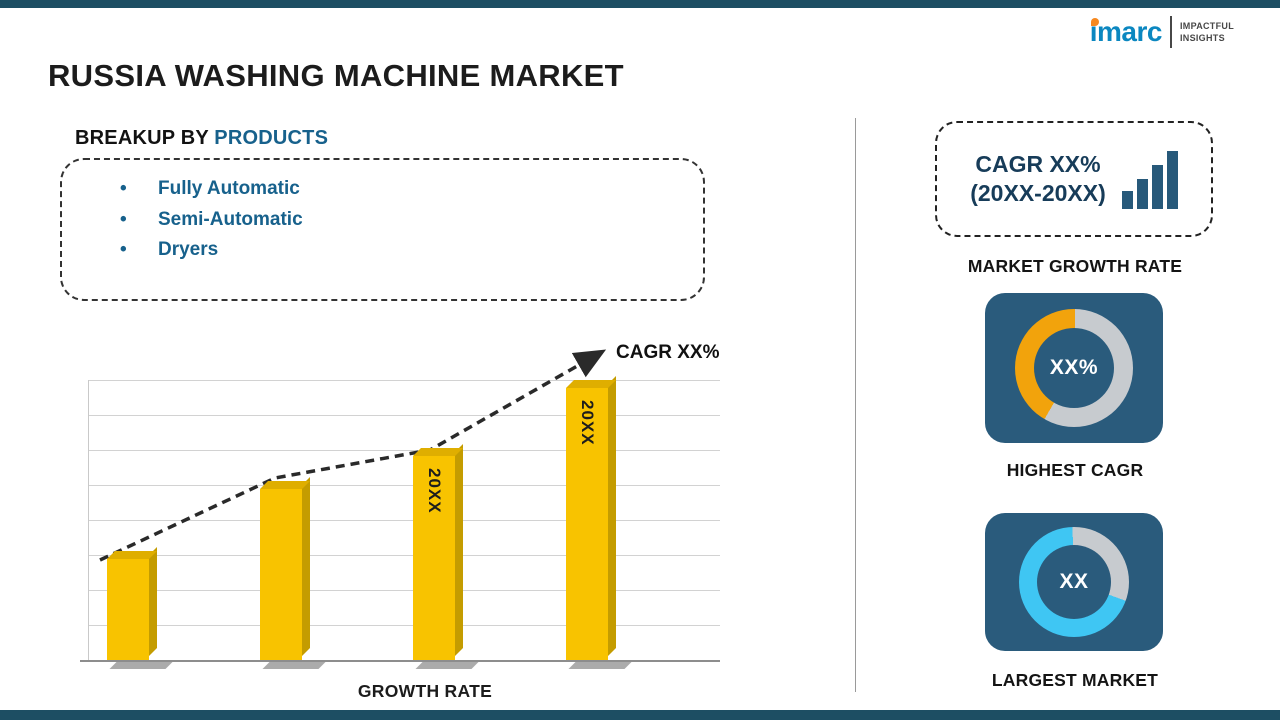  I want to click on chart-x-axis-label: GROWTH RATE, so click(425, 691).